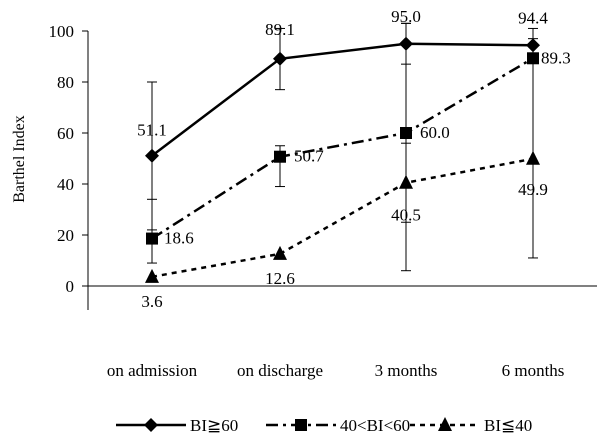 This screenshot has height=439, width=597. What do you see at coordinates (508, 425) in the screenshot?
I see `legend-label: BI≦40` at bounding box center [508, 425].